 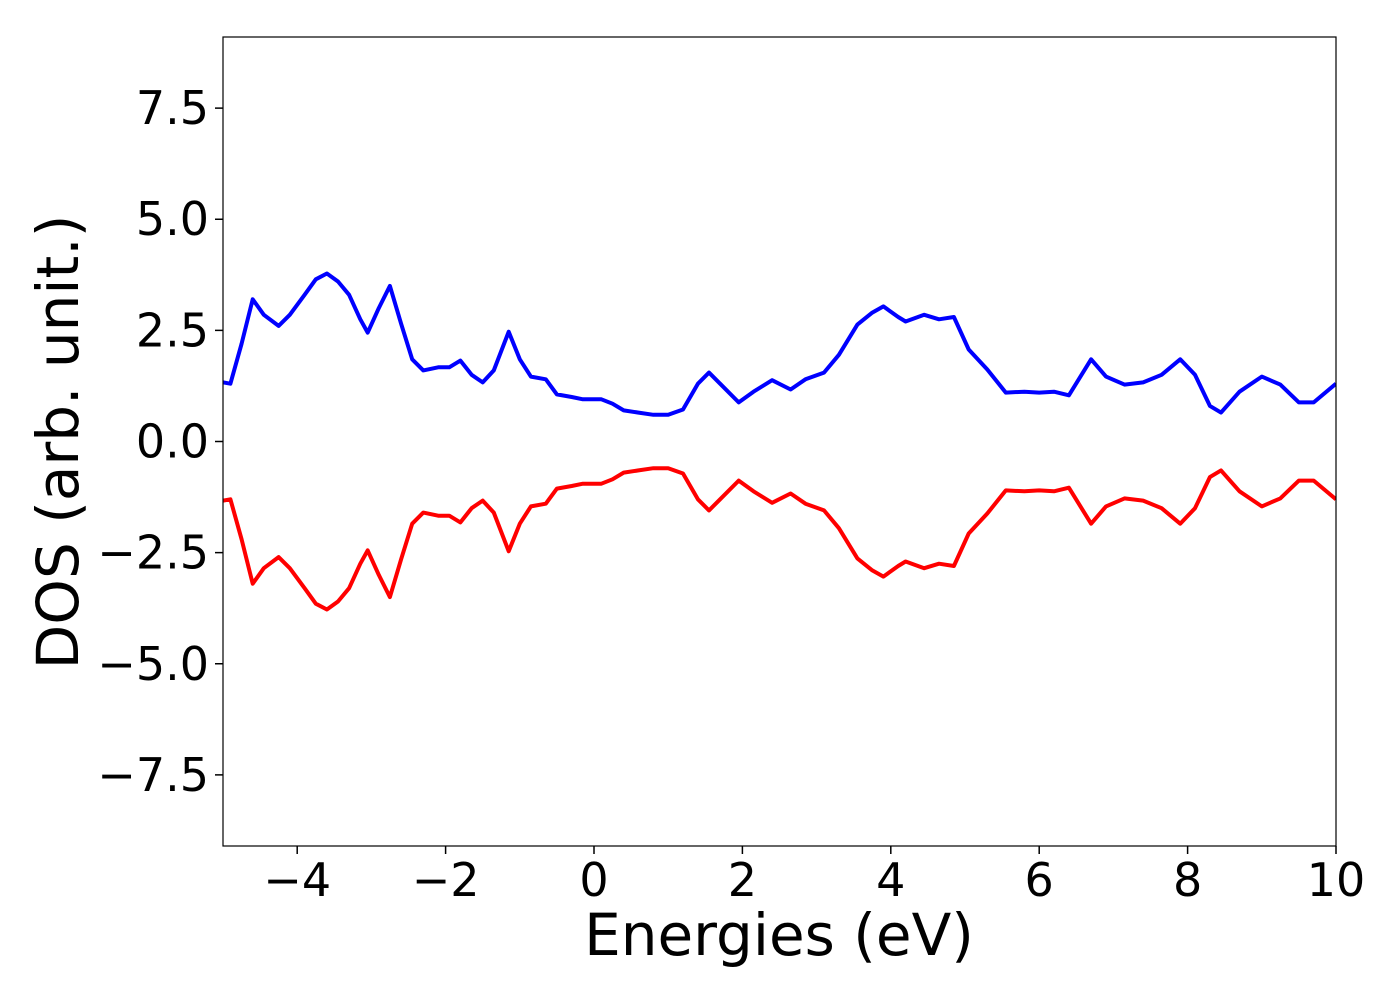 I want to click on y-tick-label: −2.5, so click(x=153, y=553).